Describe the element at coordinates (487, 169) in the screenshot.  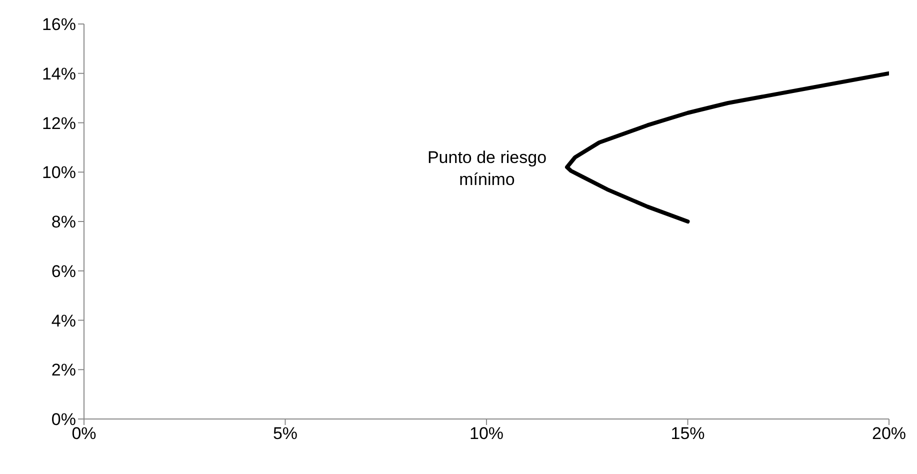
I see `annotation: Punto de riesgo mínimo` at that location.